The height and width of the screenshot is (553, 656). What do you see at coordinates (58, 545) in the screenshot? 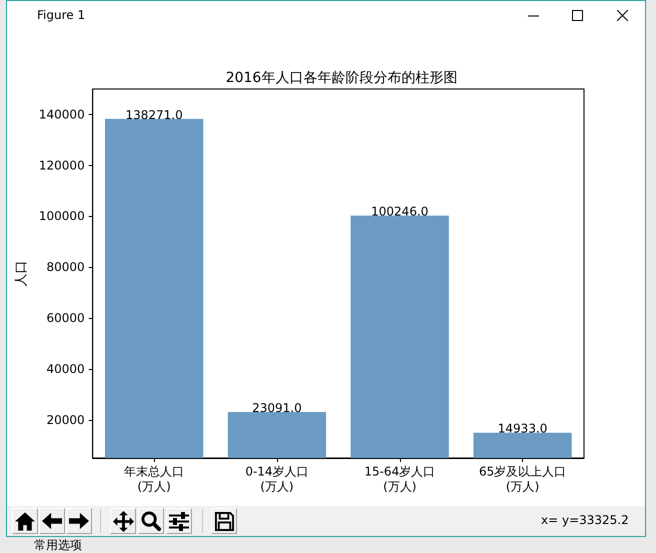
I see `text: 常用选项` at bounding box center [58, 545].